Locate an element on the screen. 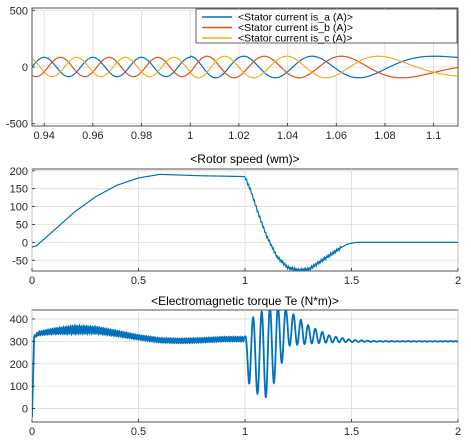  legend-box is located at coordinates (326, 26).